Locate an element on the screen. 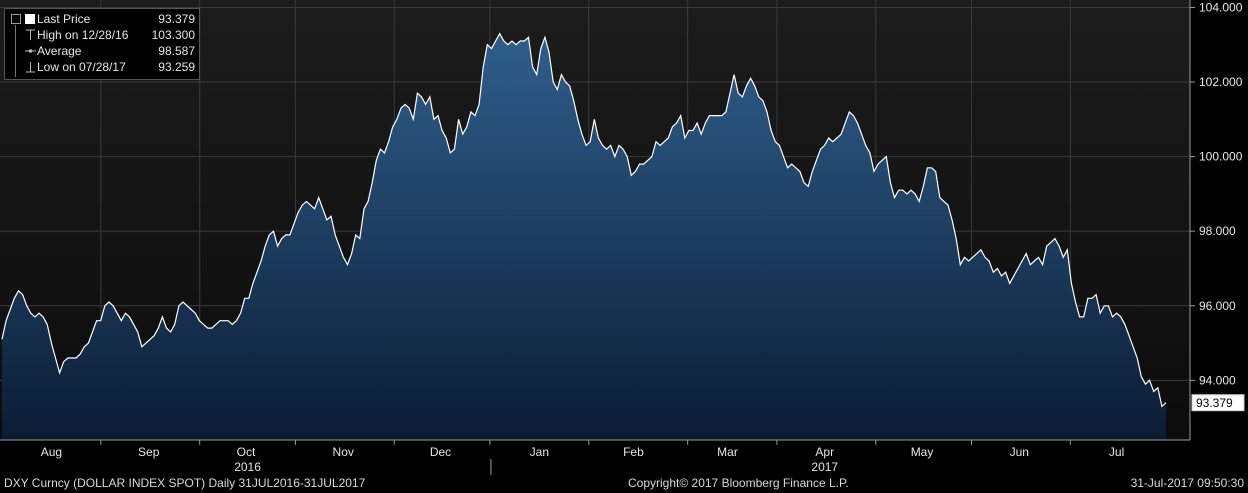 This screenshot has width=1248, height=493. x-tick-label: Apr is located at coordinates (824, 452).